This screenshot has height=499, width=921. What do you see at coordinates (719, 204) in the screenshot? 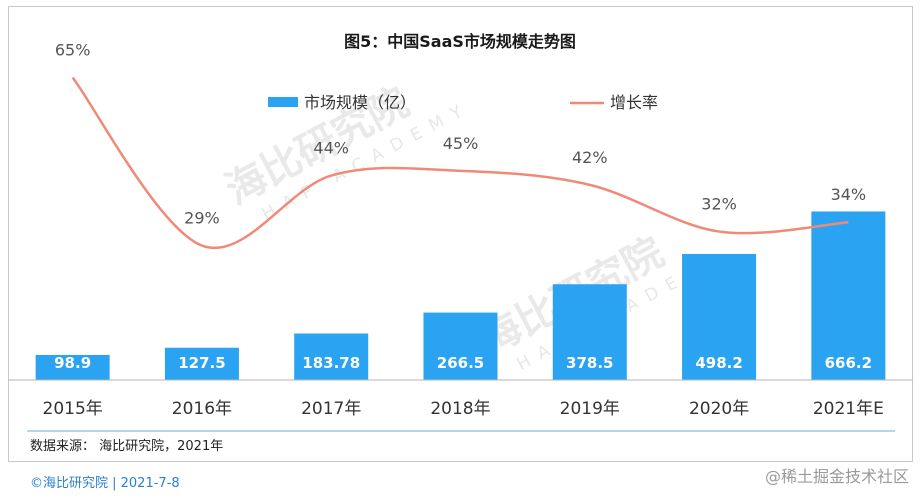
I see `rate-value-label: 32%` at bounding box center [719, 204].